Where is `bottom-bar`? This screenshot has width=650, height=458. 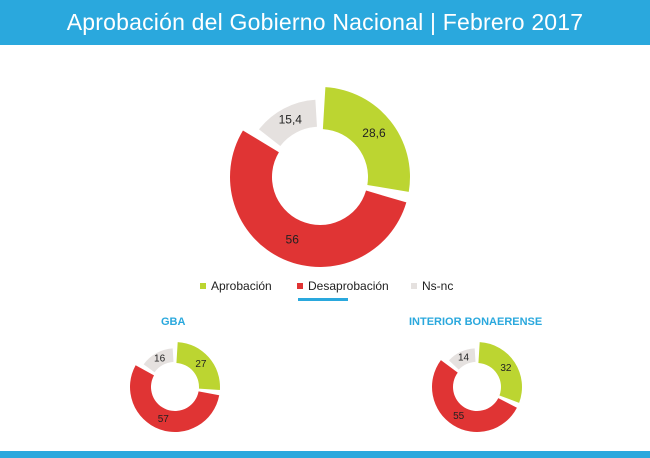
bottom-bar is located at coordinates (325, 454).